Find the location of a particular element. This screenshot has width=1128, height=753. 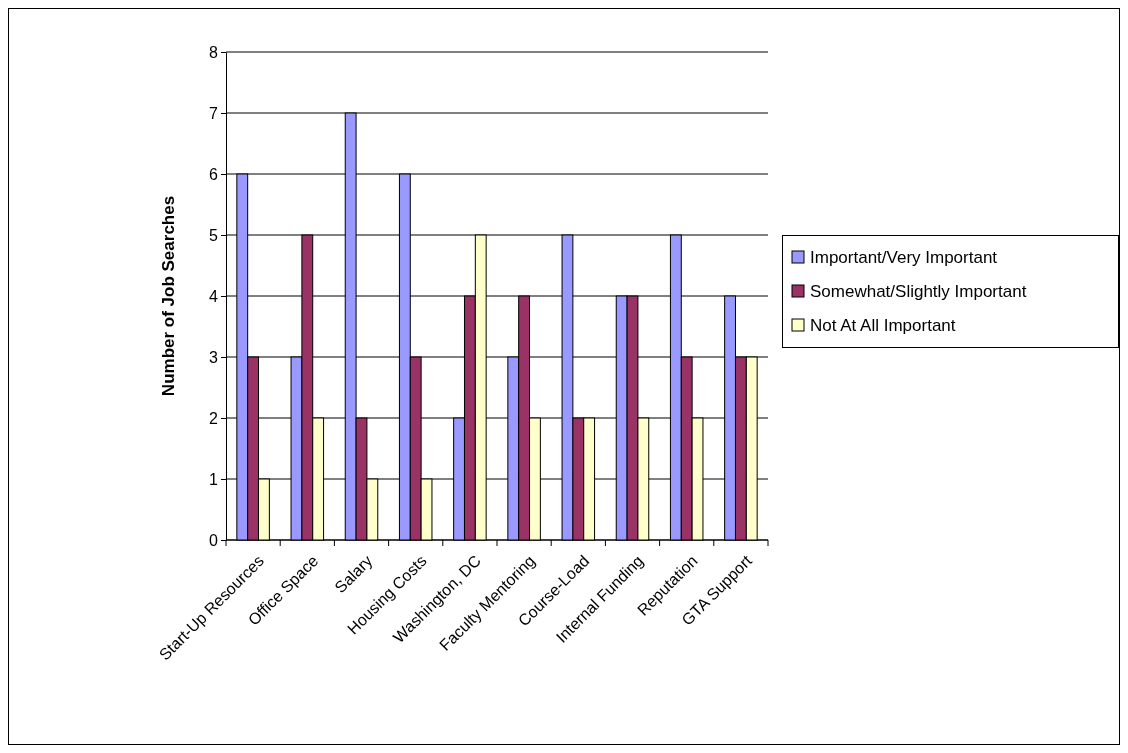

y-tick-label: 5 is located at coordinates (214, 235).